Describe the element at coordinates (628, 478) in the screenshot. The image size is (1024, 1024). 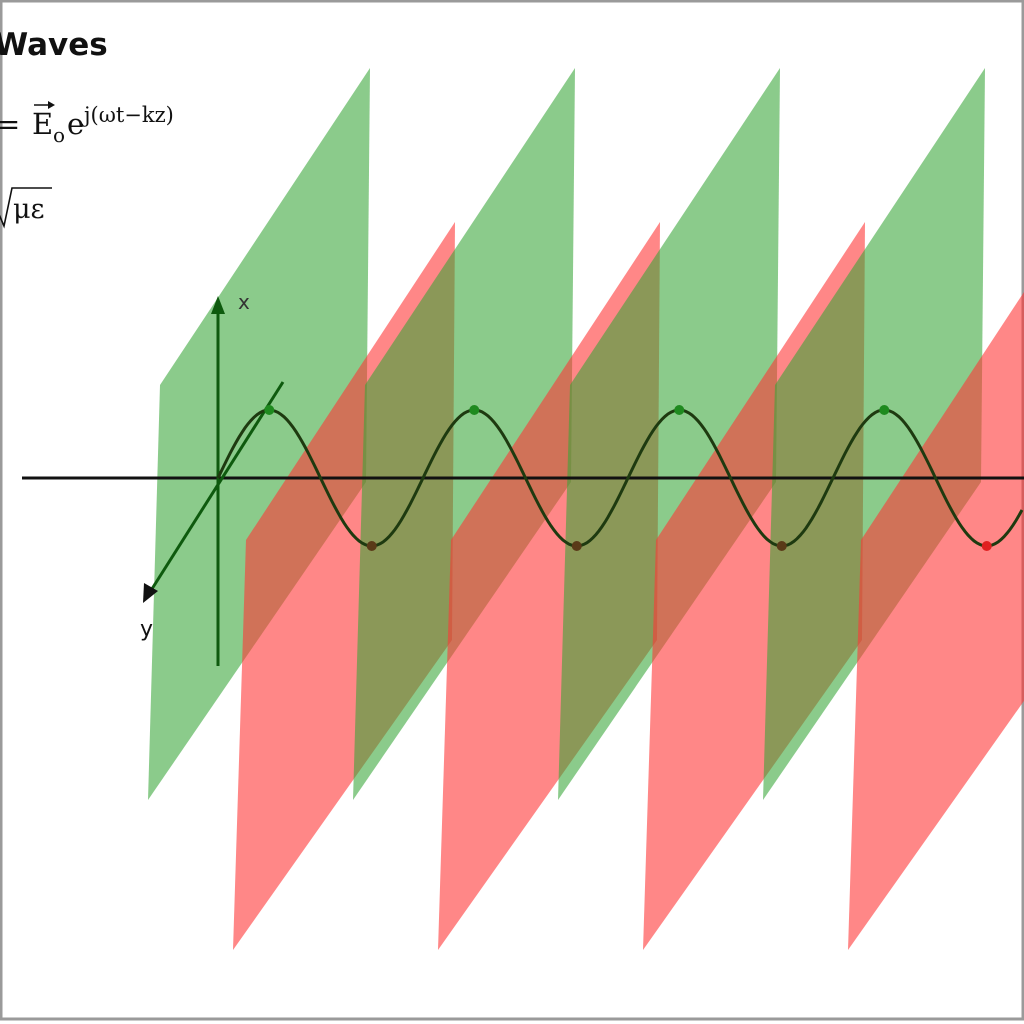
I see `wave-dots` at that location.